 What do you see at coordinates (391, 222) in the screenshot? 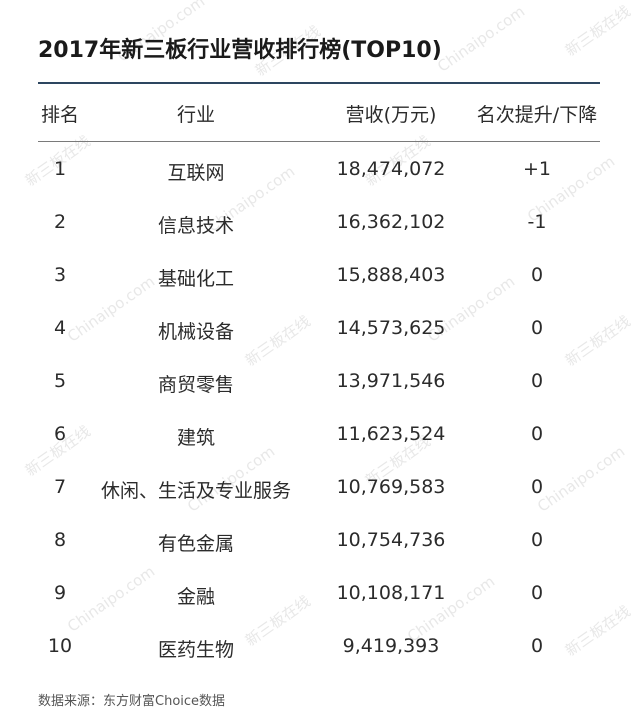
I see `revenue-cell: 16,362,102` at bounding box center [391, 222].